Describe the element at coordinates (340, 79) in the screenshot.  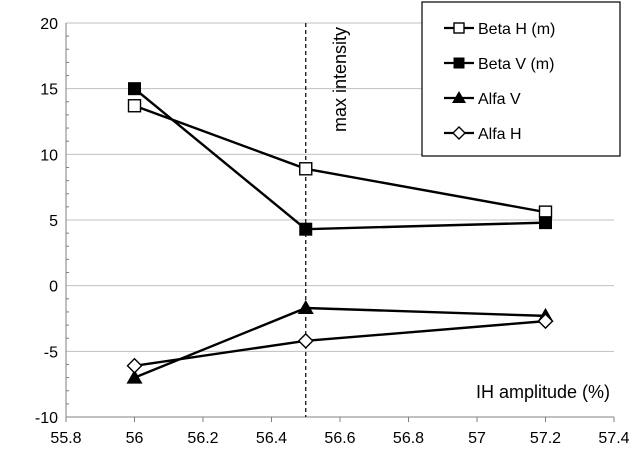
I see `max-intensity-label: max intensity` at that location.